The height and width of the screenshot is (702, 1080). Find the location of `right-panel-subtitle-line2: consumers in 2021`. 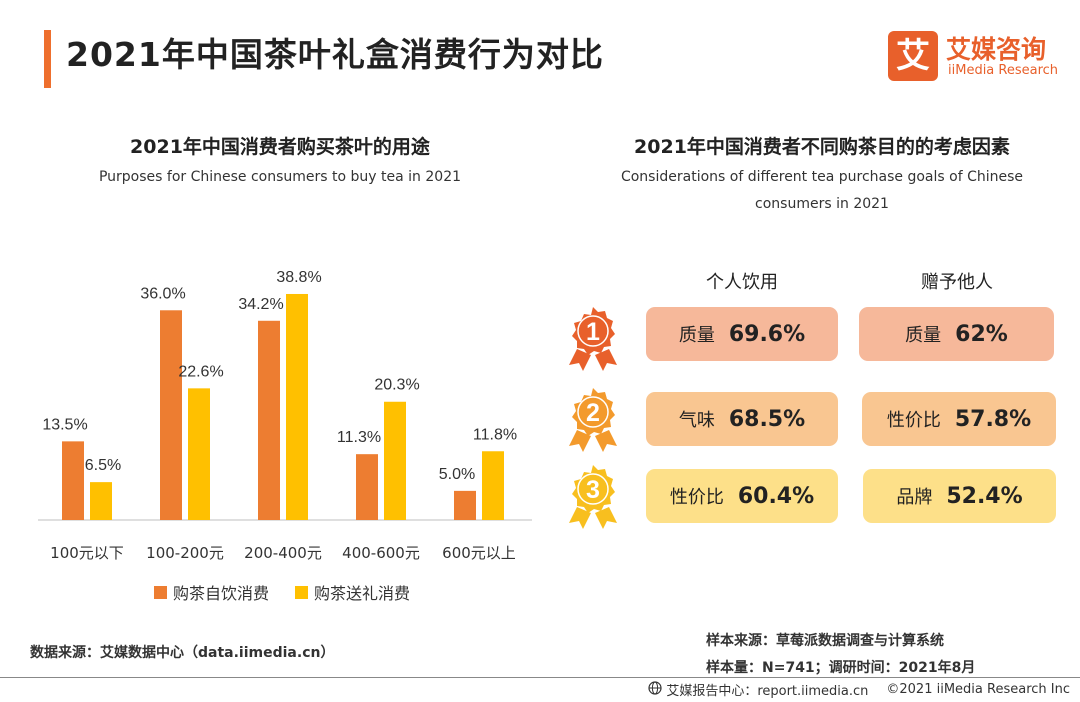

right-panel-subtitle-line2: consumers in 2021 is located at coordinates (822, 204).